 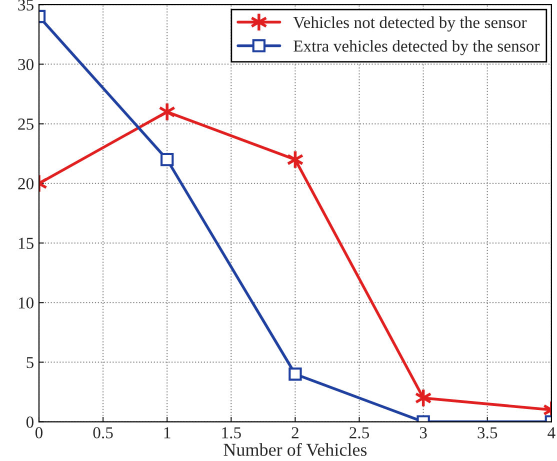 I want to click on legend-label: Vehicles not detected by the sensor, so click(x=410, y=24).